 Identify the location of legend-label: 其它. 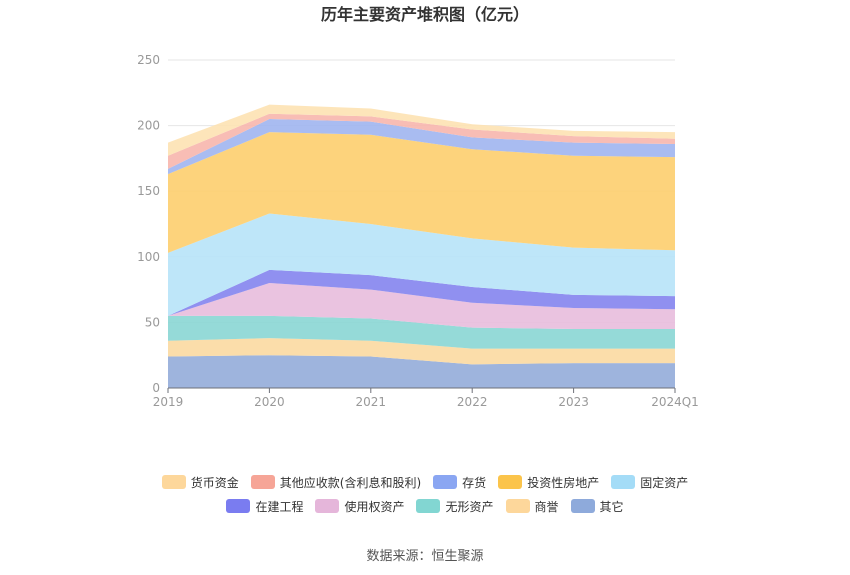
(611, 506).